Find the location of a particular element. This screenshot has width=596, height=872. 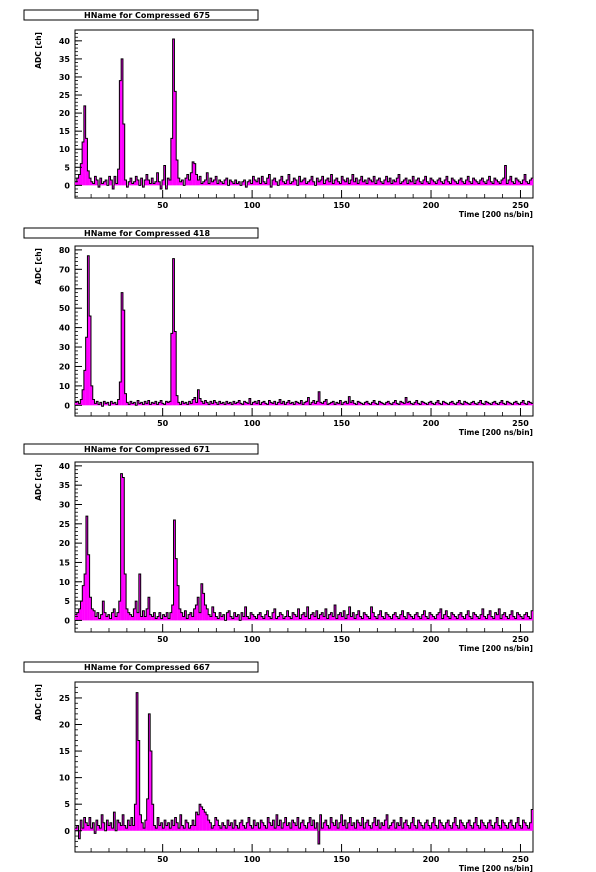

y-tick-label: 35 is located at coordinates (65, 485).